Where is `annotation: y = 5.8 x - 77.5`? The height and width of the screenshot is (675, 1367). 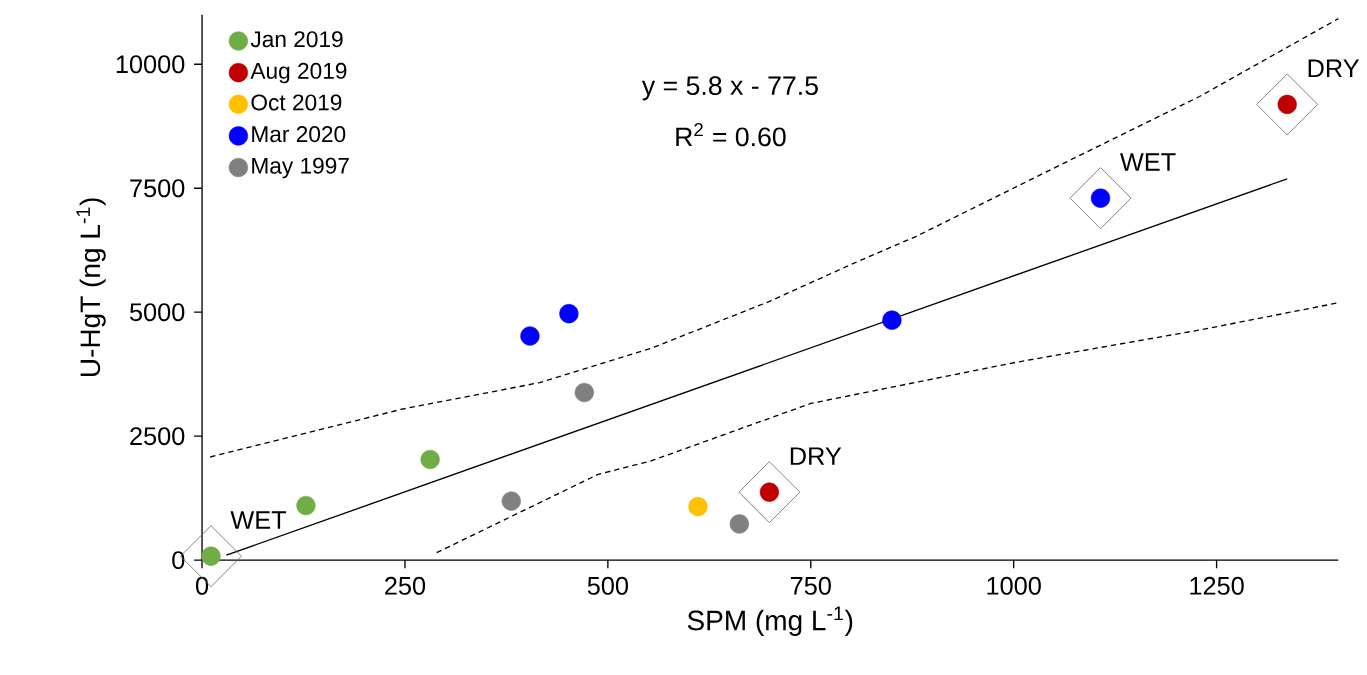 annotation: y = 5.8 x - 77.5 is located at coordinates (729, 88).